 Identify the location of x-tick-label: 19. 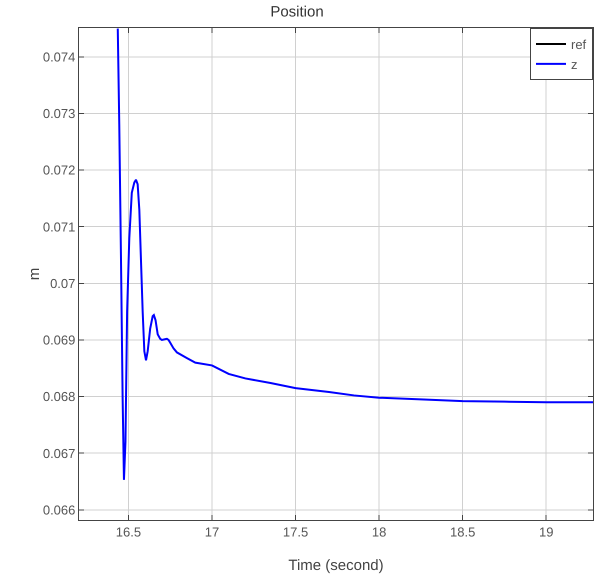
(546, 532).